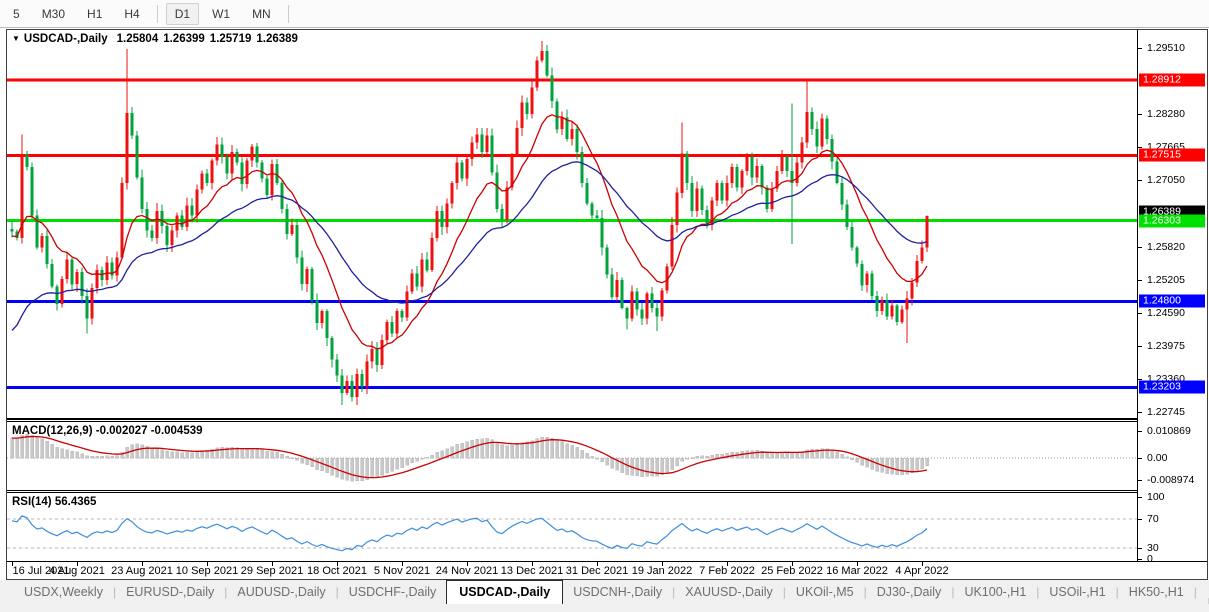 The width and height of the screenshot is (1209, 612). What do you see at coordinates (207, 571) in the screenshot?
I see `date-label: 10 Sep 2021` at bounding box center [207, 571].